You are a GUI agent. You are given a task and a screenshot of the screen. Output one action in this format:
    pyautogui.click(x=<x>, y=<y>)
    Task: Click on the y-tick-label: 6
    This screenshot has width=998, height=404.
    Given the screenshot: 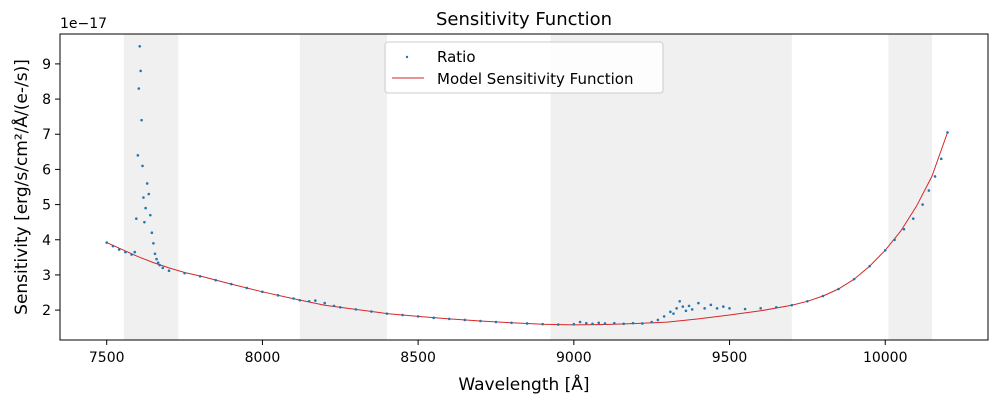 What is the action you would take?
    pyautogui.click(x=46, y=170)
    